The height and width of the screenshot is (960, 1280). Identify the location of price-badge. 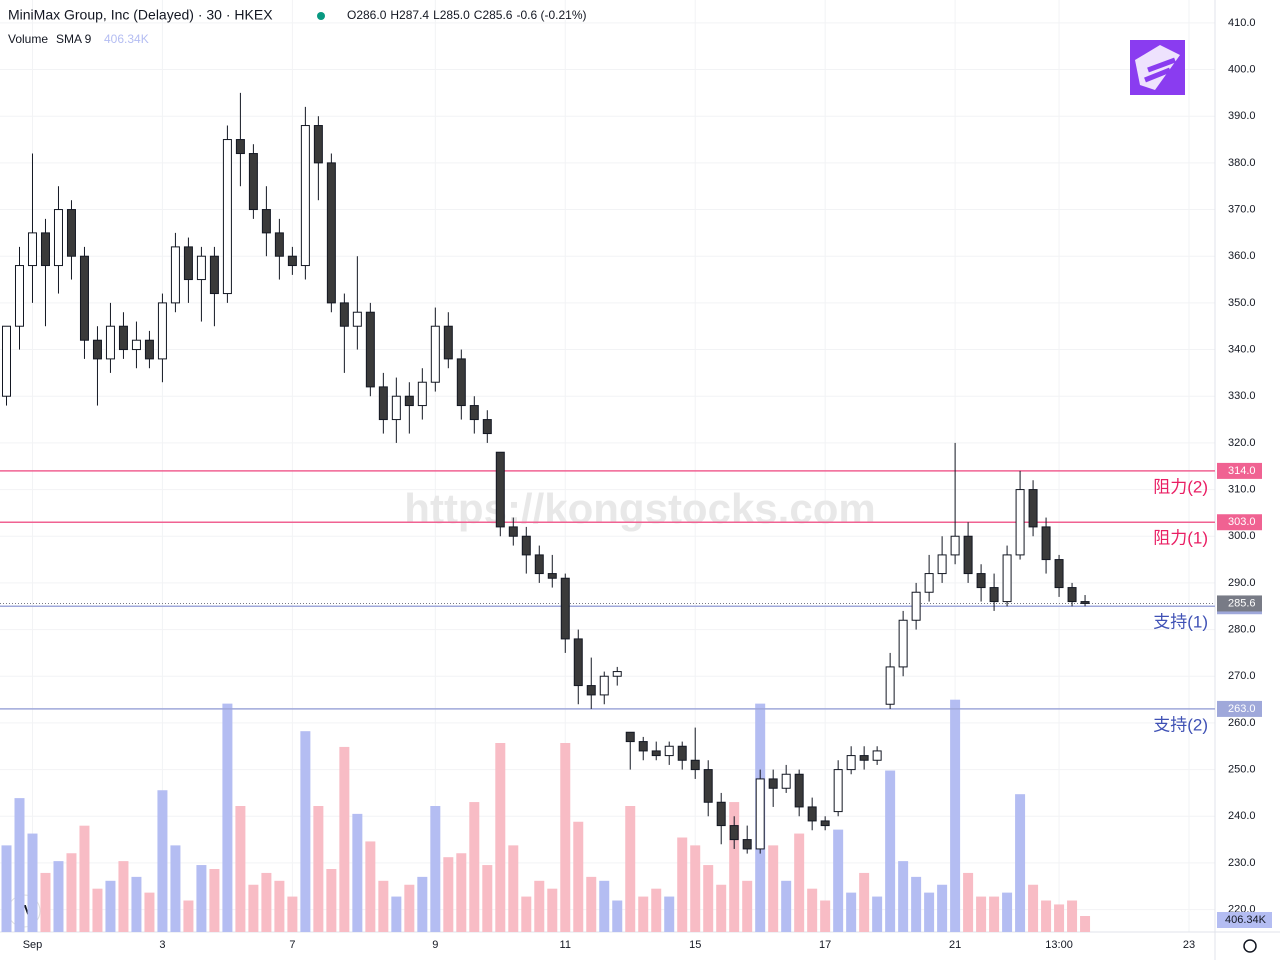
(1239, 603).